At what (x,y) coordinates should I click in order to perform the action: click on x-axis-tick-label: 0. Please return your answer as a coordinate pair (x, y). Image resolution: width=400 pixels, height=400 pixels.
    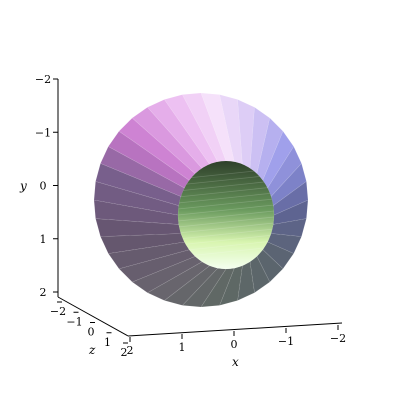
    Looking at the image, I should click on (234, 344).